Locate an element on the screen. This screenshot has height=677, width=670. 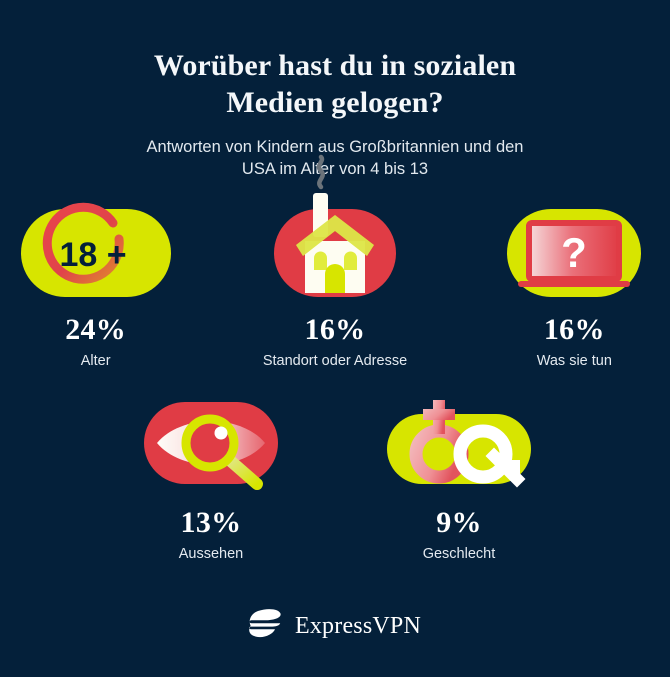
stat-label: Geschlecht is located at coordinates (459, 554).